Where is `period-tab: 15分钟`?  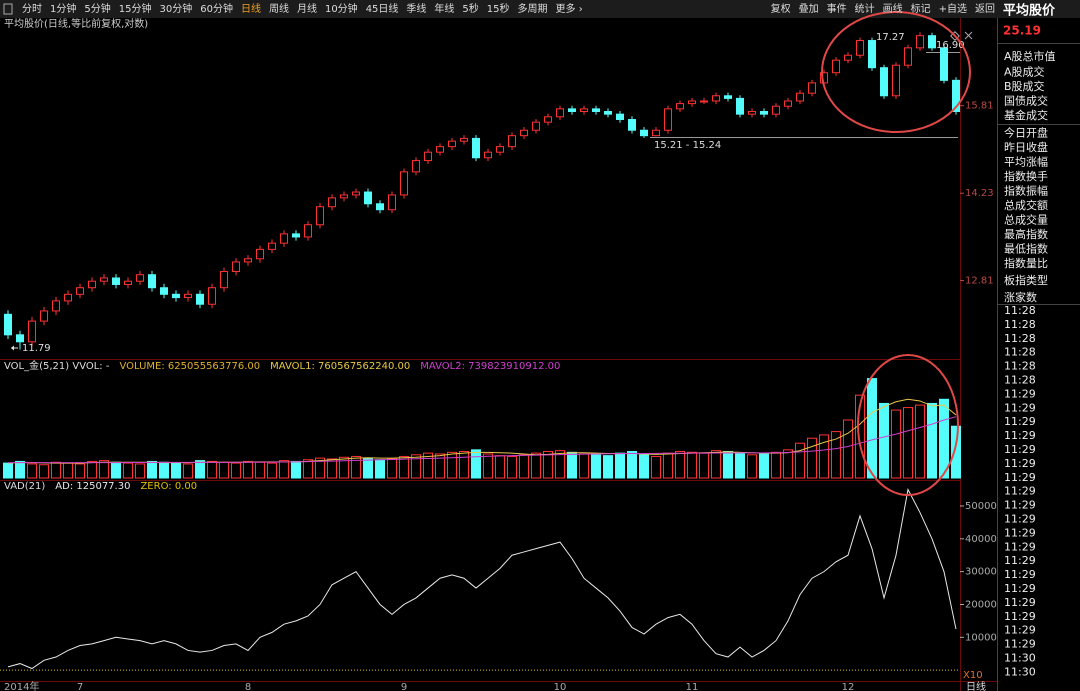 period-tab: 15分钟 is located at coordinates (135, 8).